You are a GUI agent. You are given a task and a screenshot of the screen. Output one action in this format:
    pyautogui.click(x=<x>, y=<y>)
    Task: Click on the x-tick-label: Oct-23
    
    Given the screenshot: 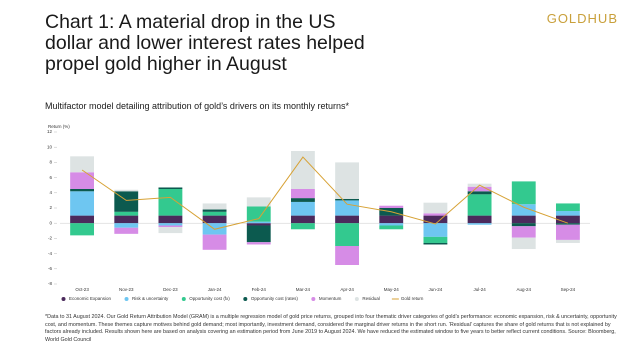 What is the action you would take?
    pyautogui.click(x=82, y=289)
    